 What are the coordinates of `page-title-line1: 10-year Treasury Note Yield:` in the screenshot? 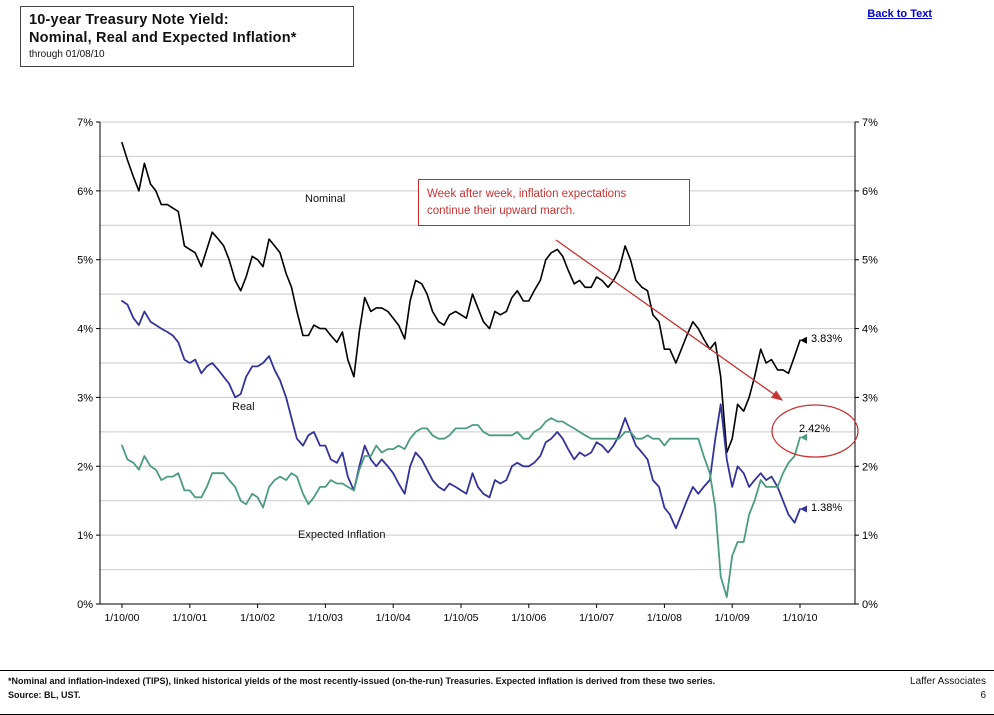 It's located at (129, 20).